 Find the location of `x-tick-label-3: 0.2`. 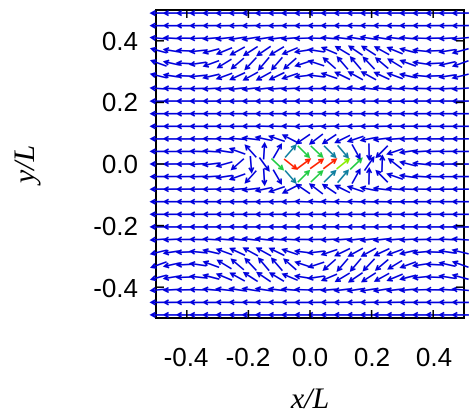

x-tick-label-3: 0.2 is located at coordinates (372, 357).